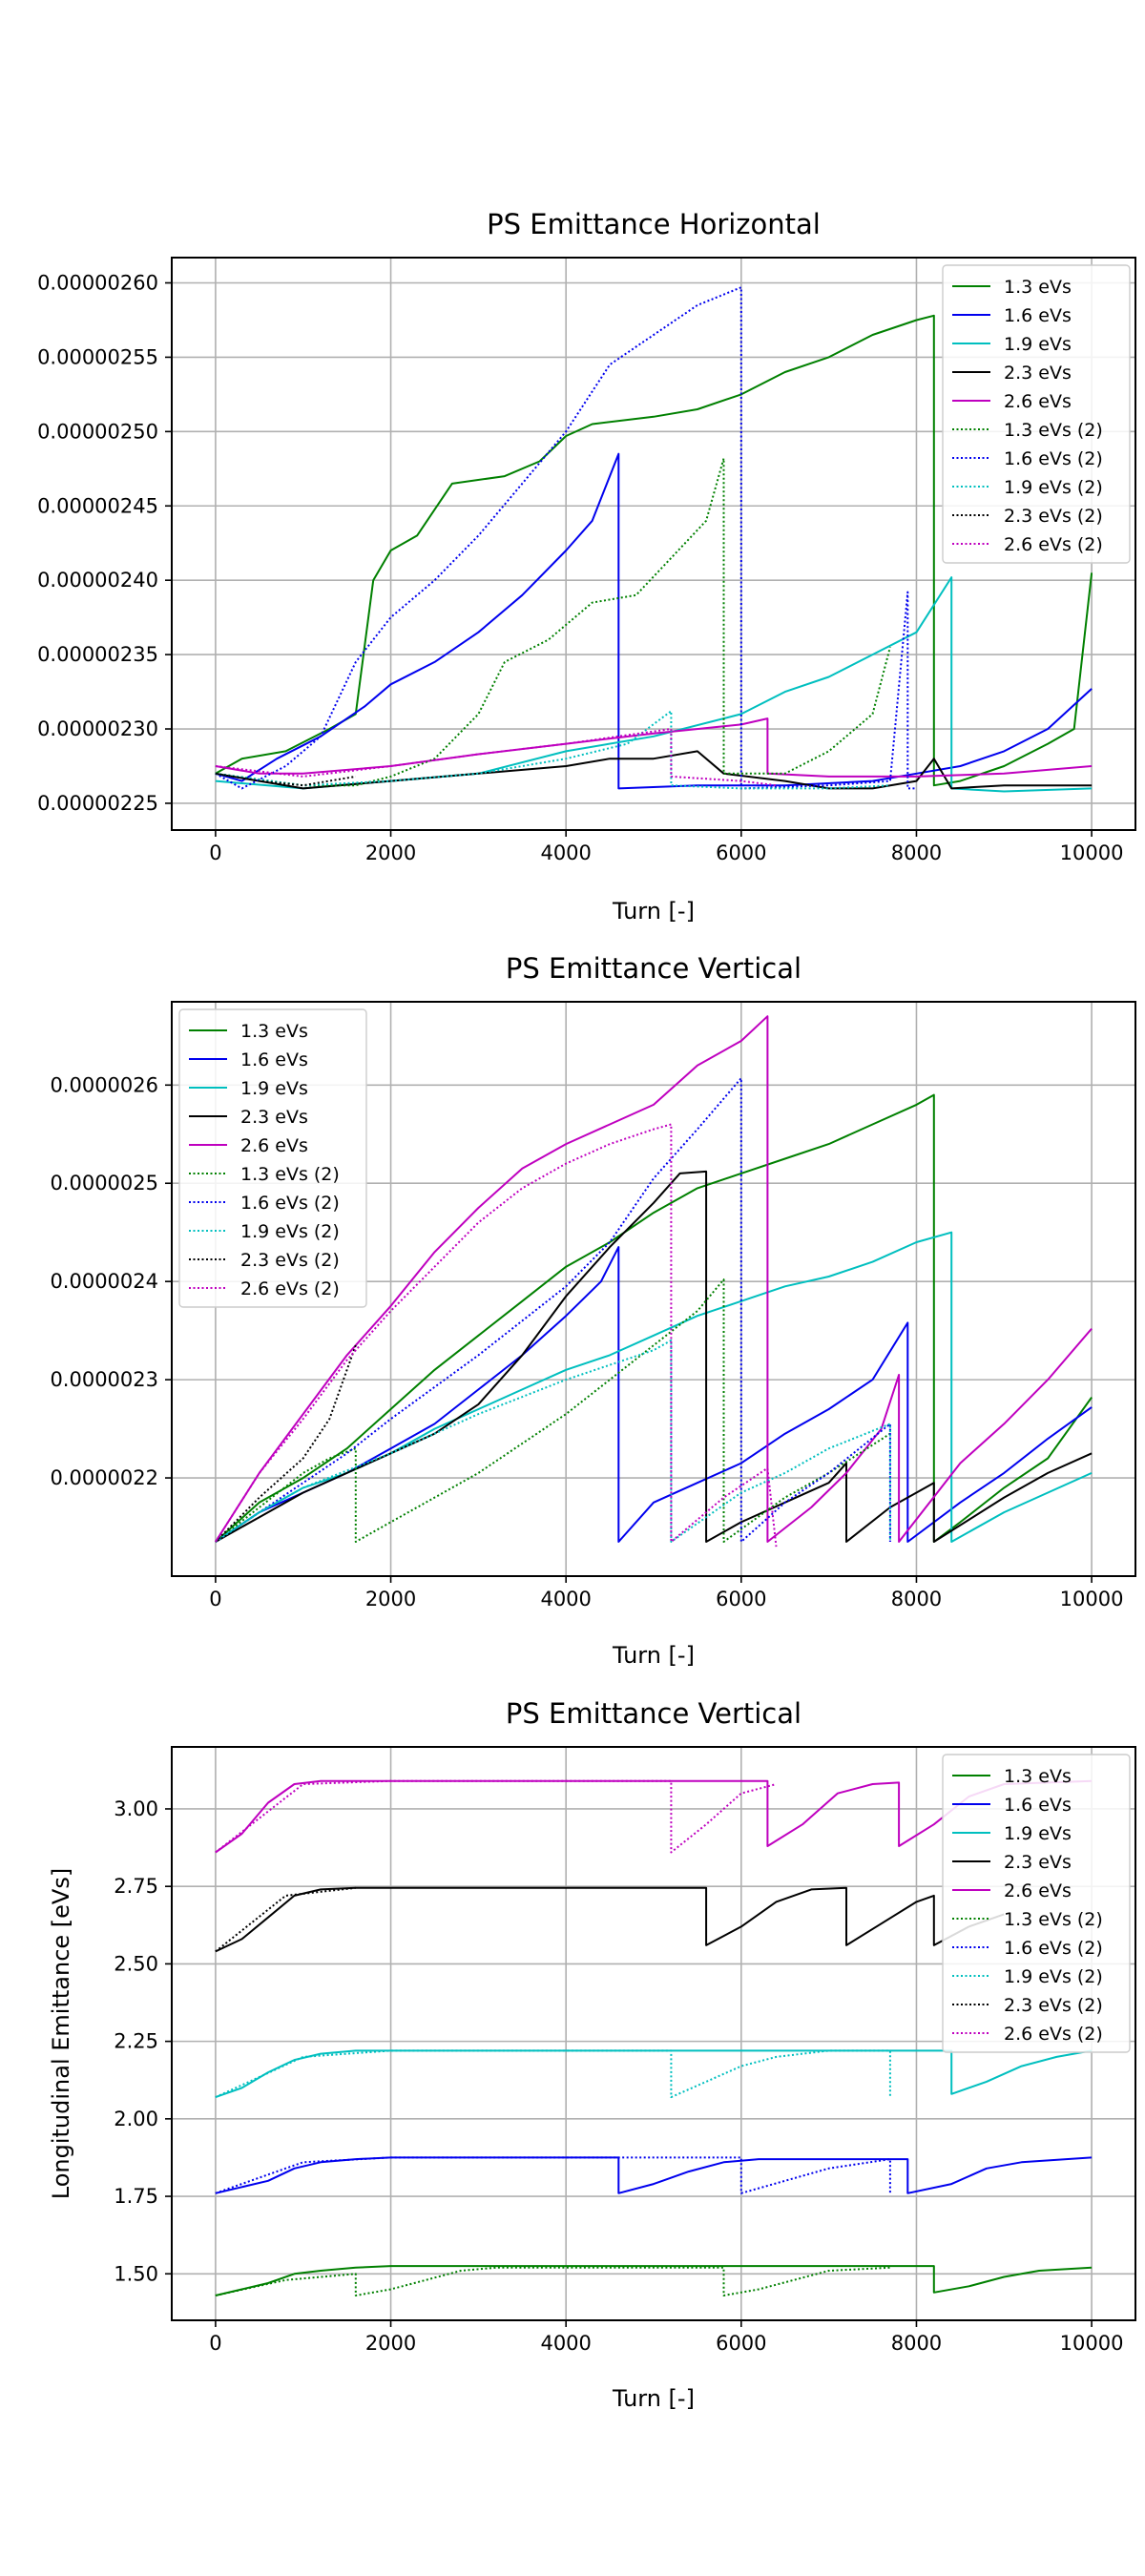 Image resolution: width=1145 pixels, height=2576 pixels. I want to click on series-line-1-3-evs, so click(654, 2280).